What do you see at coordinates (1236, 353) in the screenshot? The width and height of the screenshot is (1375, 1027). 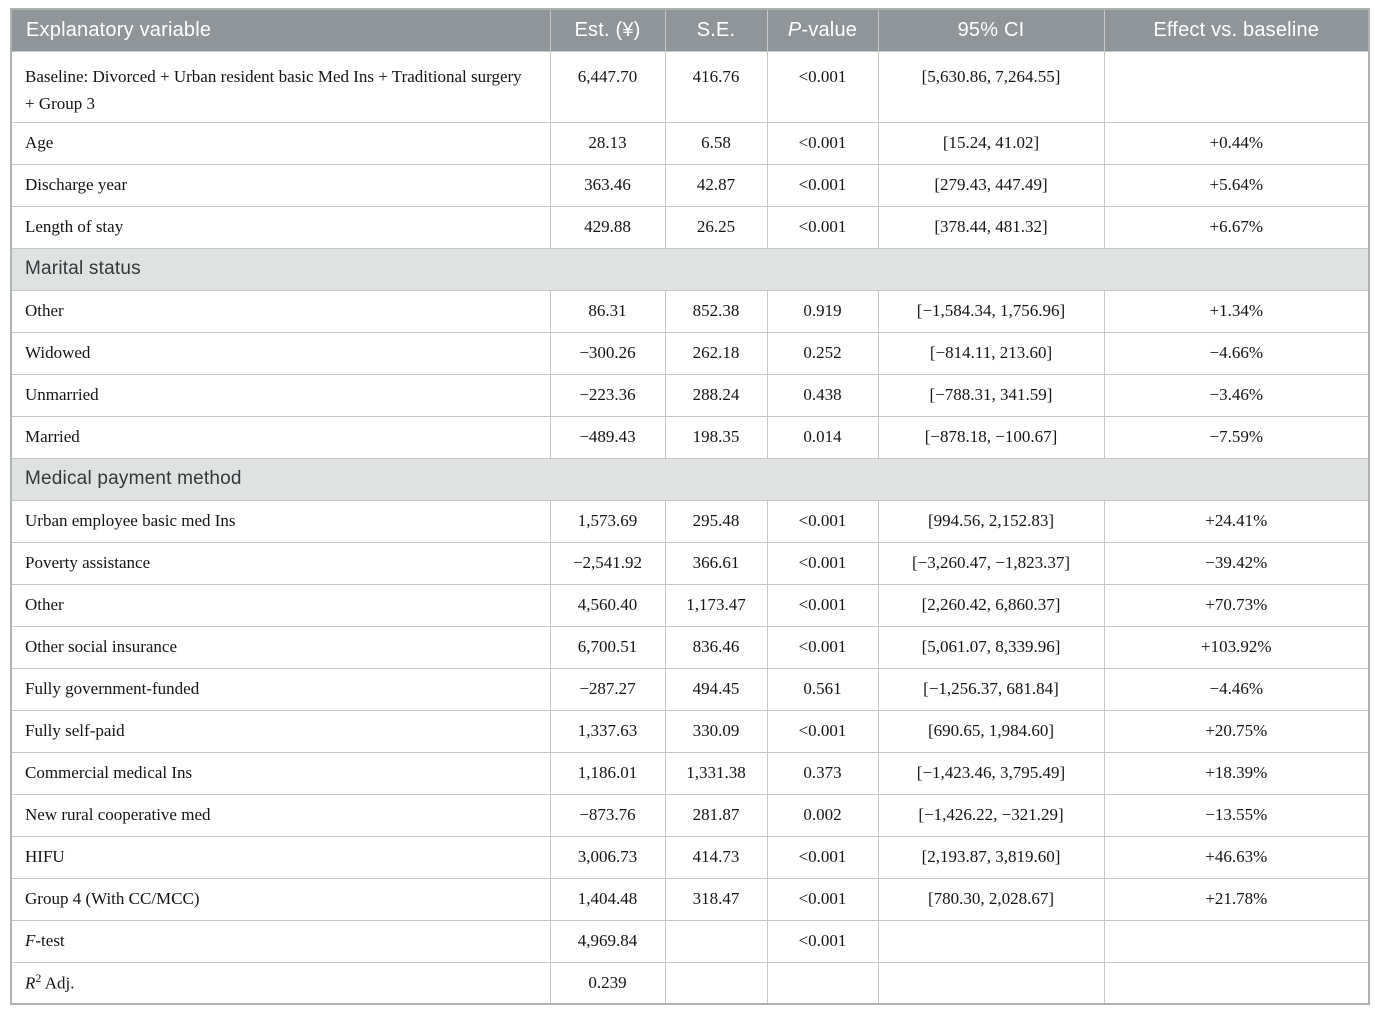 I see `effect-cell: −4.66%` at bounding box center [1236, 353].